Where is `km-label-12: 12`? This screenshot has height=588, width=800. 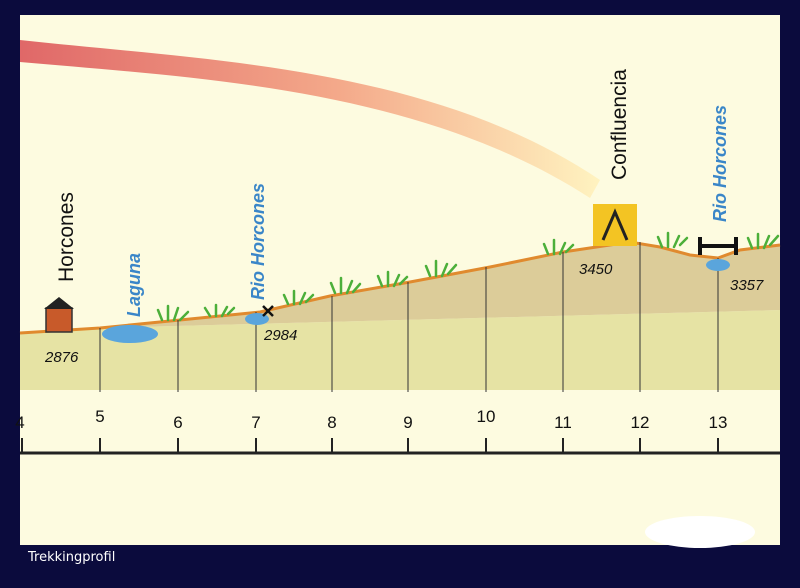 km-label-12: 12 is located at coordinates (640, 422).